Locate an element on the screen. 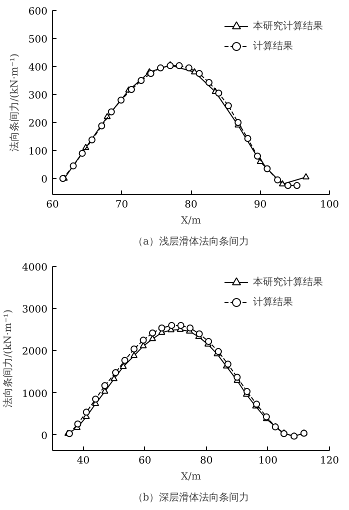 The width and height of the screenshot is (349, 510). y-tick-label: 400 is located at coordinates (38, 68).